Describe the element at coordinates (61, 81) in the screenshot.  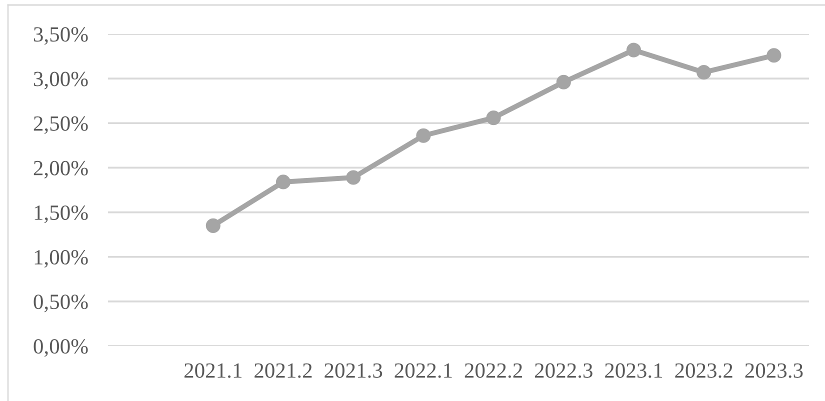
I see `y-tick-label: 3,00%` at that location.